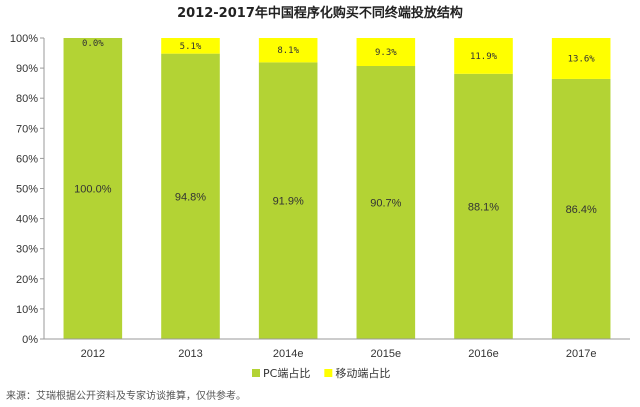 The height and width of the screenshot is (407, 640). I want to click on data-label-pc: 90.7%, so click(385, 203).